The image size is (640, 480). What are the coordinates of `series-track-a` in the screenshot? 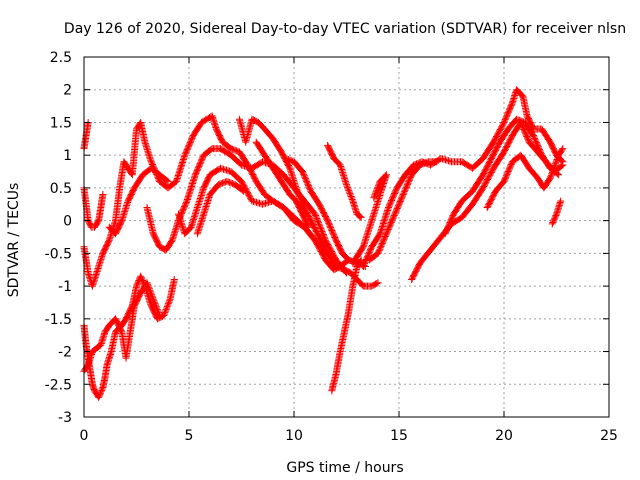 It's located at (86, 136).